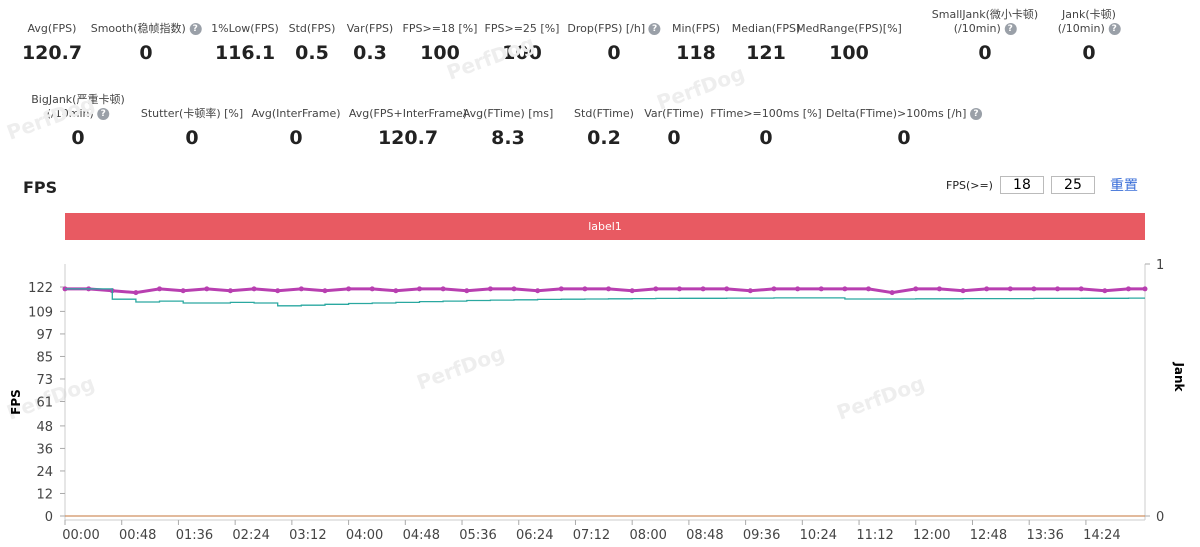  Describe the element at coordinates (1072, 185) in the screenshot. I see `fps-threshold-high-input` at that location.